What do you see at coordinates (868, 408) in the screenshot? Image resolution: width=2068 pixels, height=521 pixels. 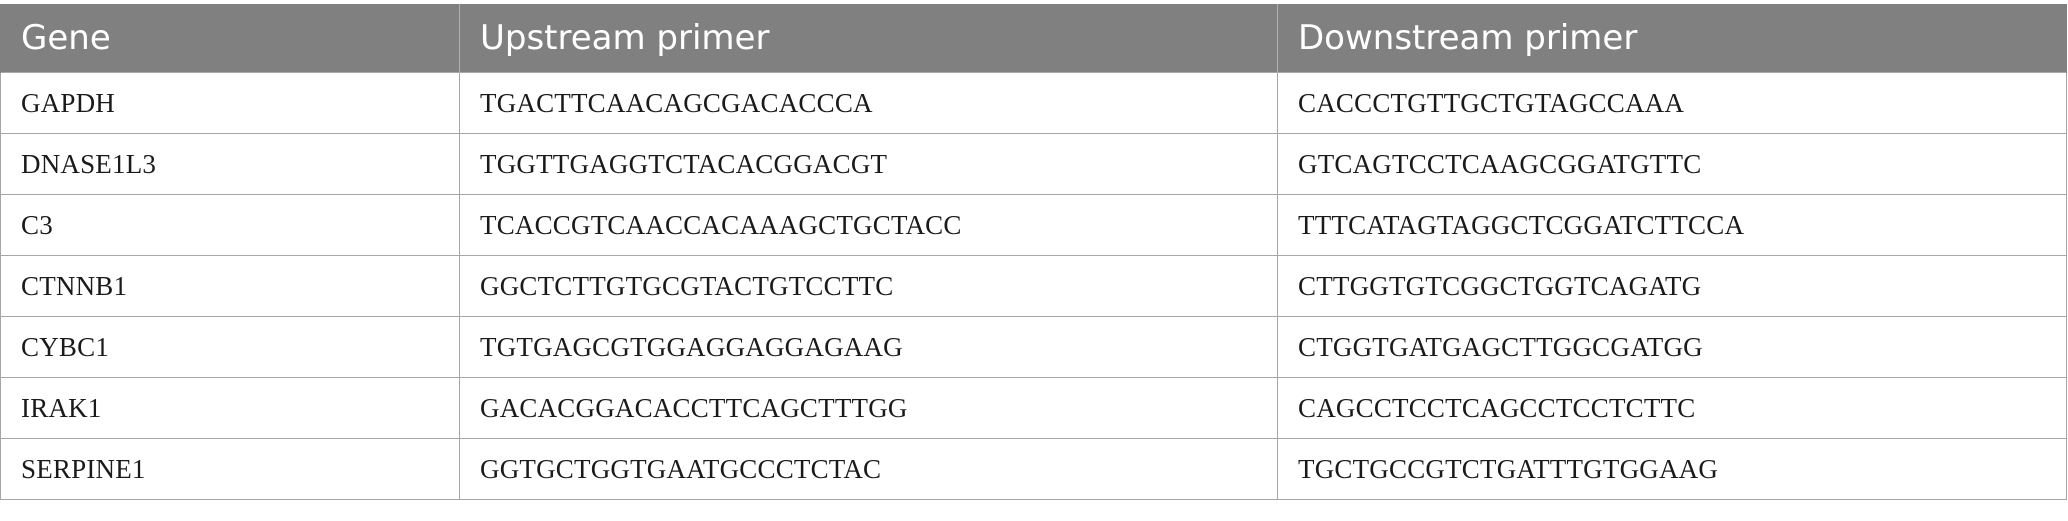 I see `upstream-primer-cell: GACACGGACACCTTCAGCTTTGG` at bounding box center [868, 408].